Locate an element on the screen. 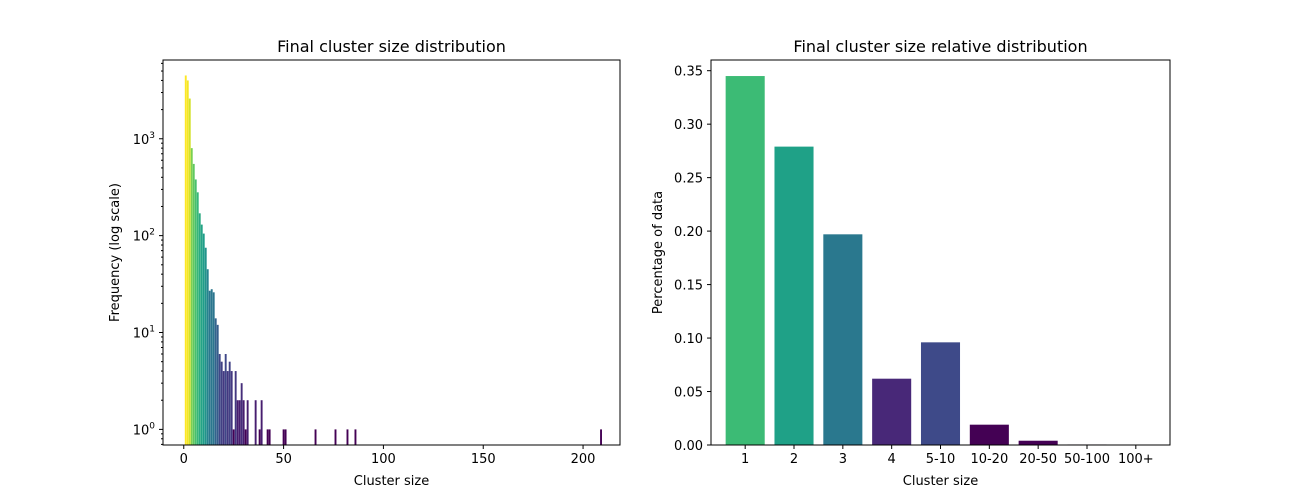 The width and height of the screenshot is (1300, 504). chart-title: Final cluster size distribution is located at coordinates (391, 46).